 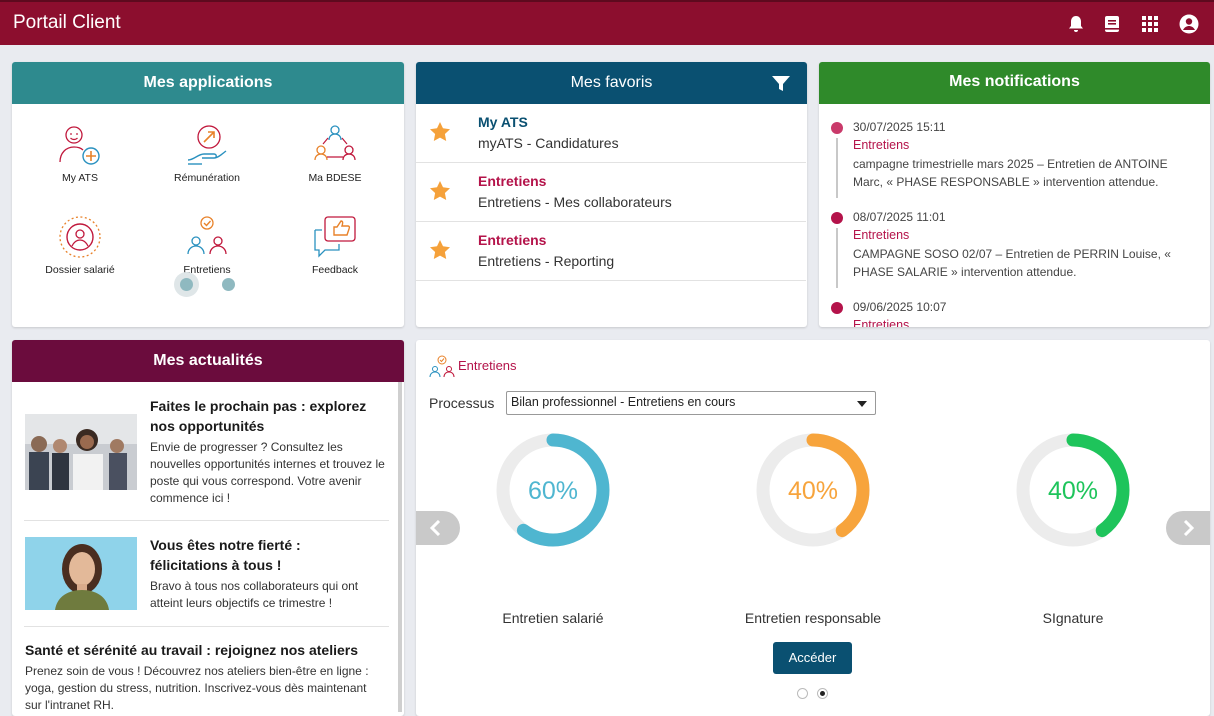 What do you see at coordinates (67, 22) in the screenshot?
I see `portal-title: Portail Client` at bounding box center [67, 22].